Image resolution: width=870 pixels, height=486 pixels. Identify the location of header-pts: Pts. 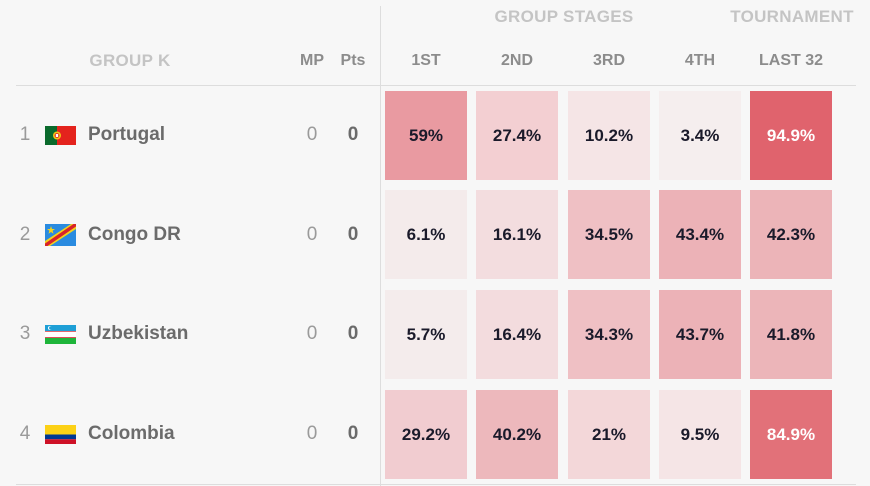
(353, 60).